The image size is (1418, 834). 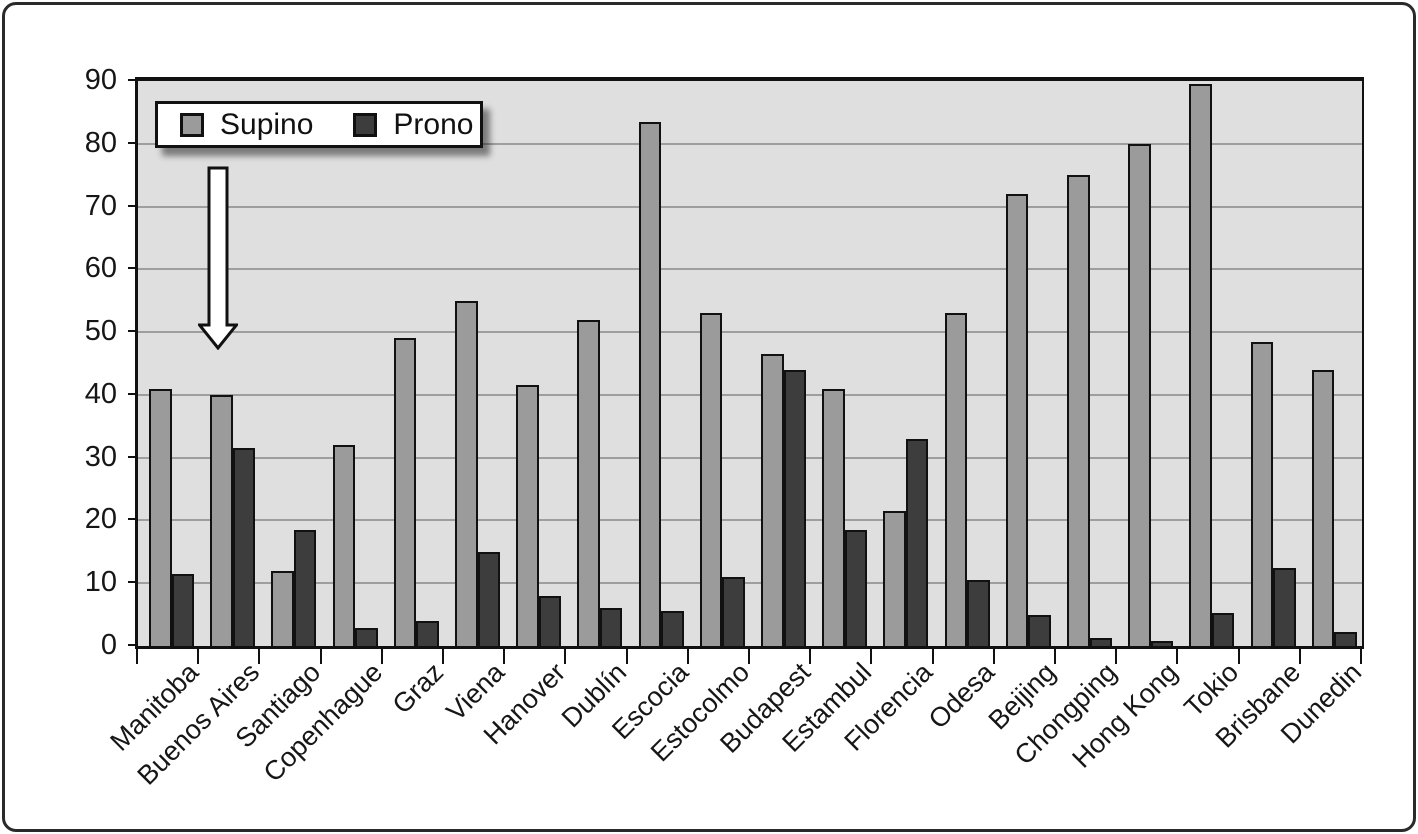 I want to click on y-axis-label-40: 40, so click(x=100, y=393).